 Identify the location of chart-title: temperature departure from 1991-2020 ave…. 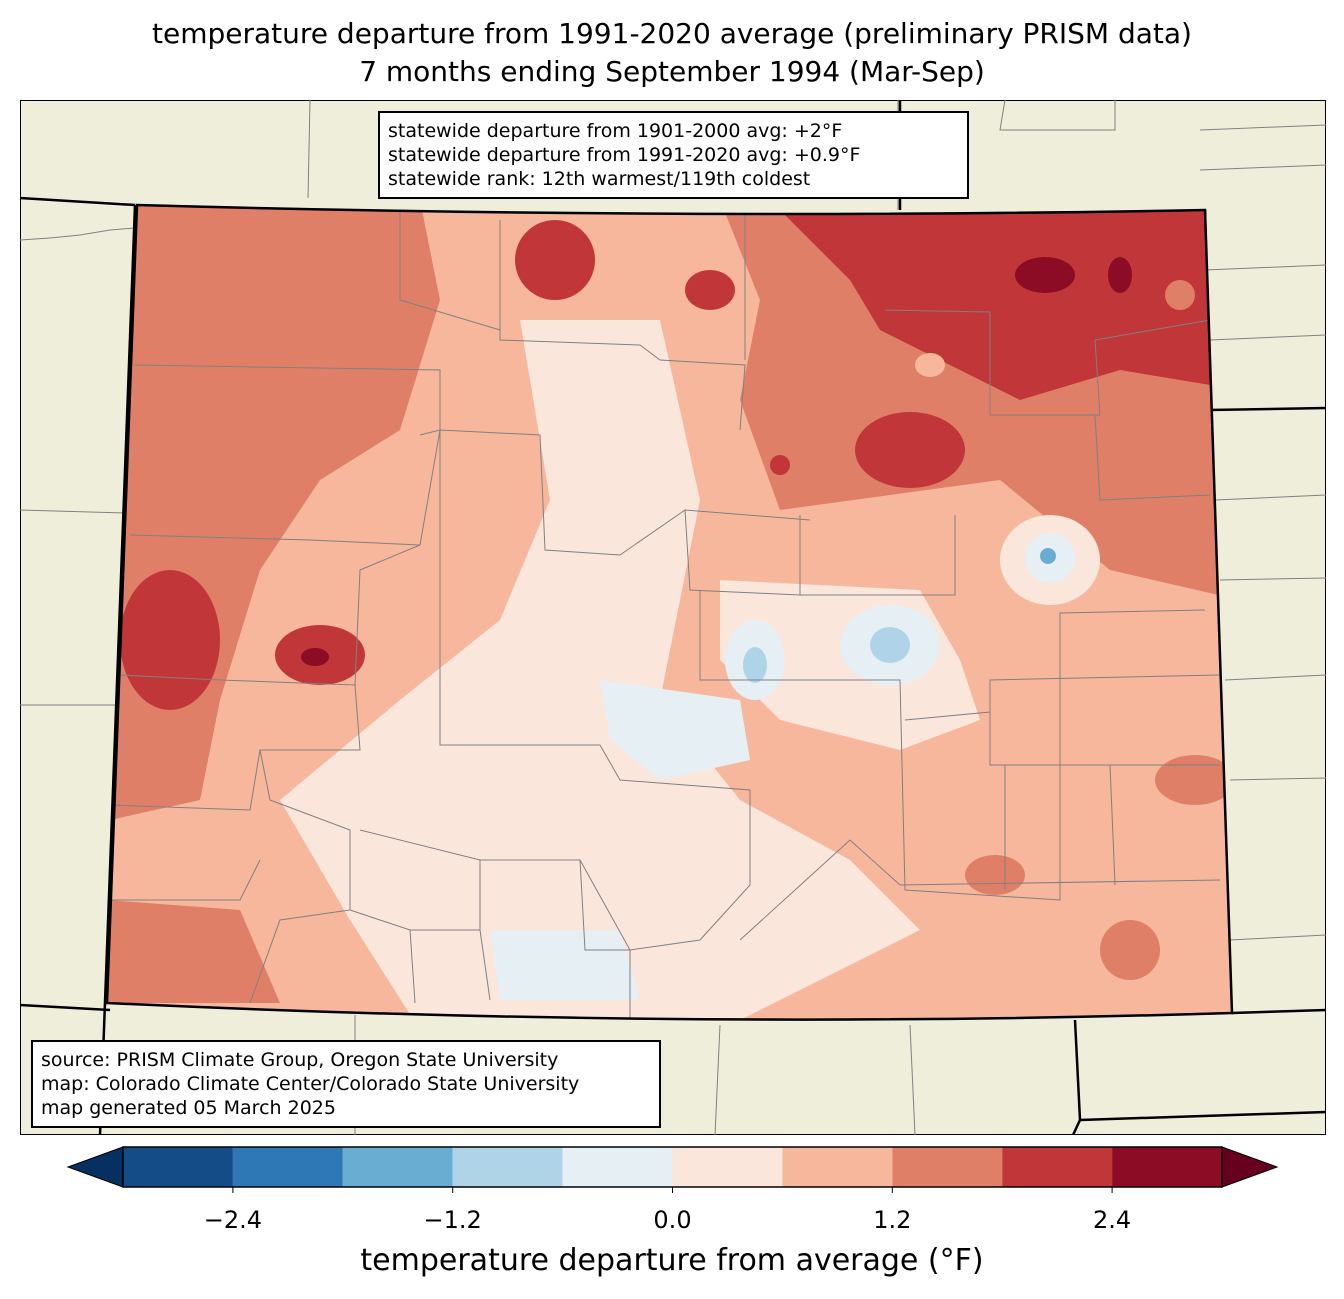
(672, 33).